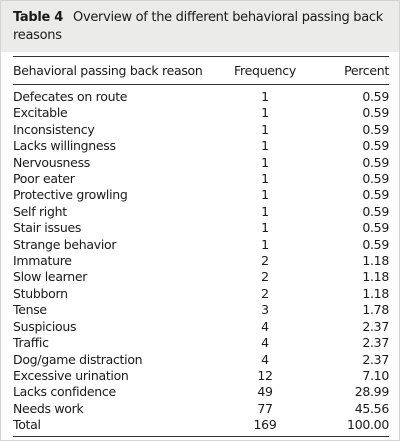  I want to click on table-cell: Poor eater, so click(44, 179).